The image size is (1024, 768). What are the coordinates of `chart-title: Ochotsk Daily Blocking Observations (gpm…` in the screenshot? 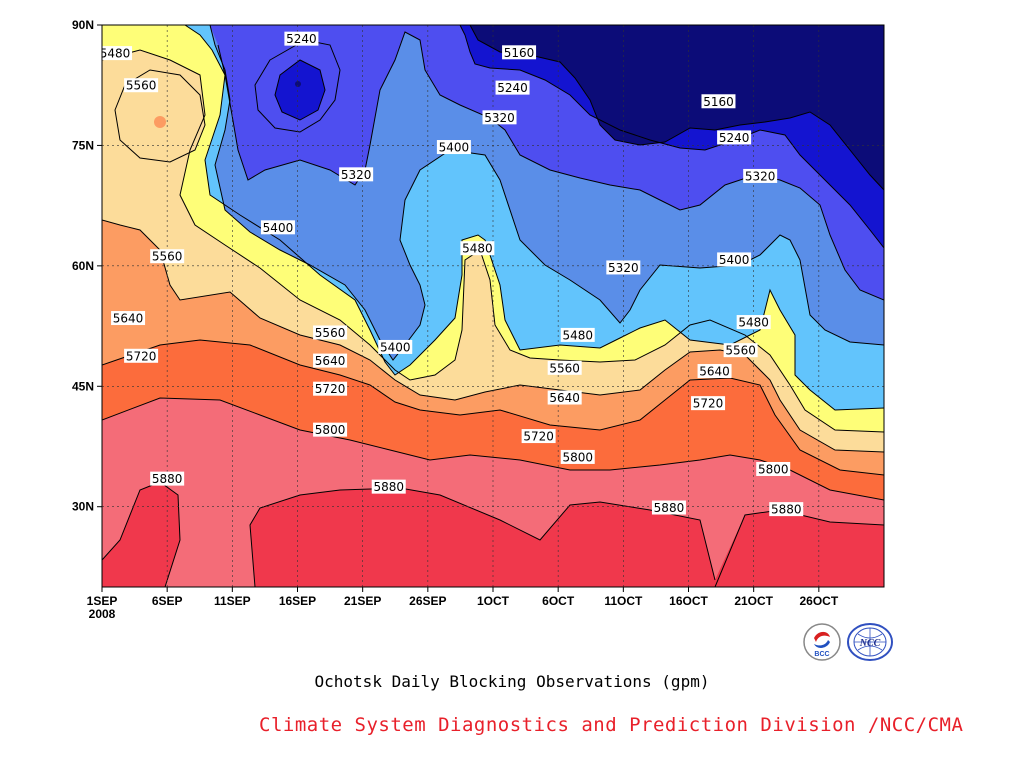 It's located at (512, 681).